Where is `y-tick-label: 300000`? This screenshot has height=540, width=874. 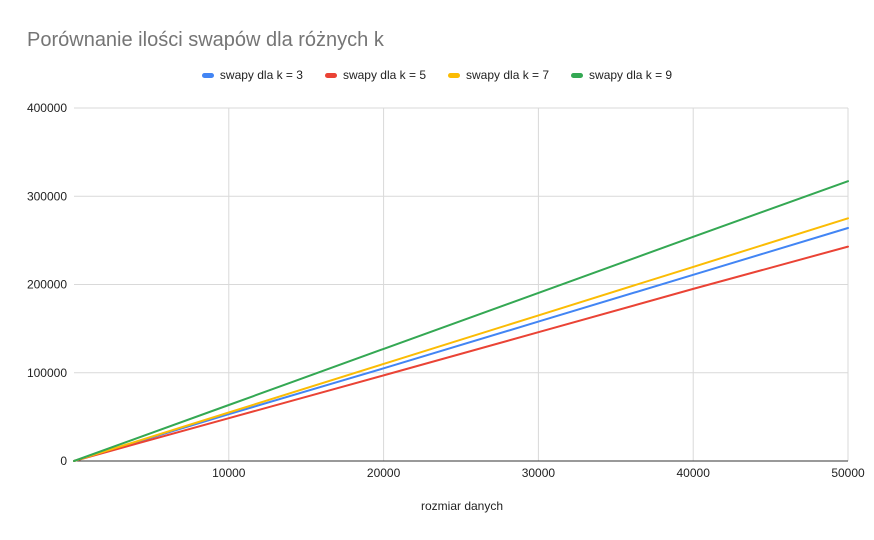
y-tick-label: 300000 is located at coordinates (47, 196).